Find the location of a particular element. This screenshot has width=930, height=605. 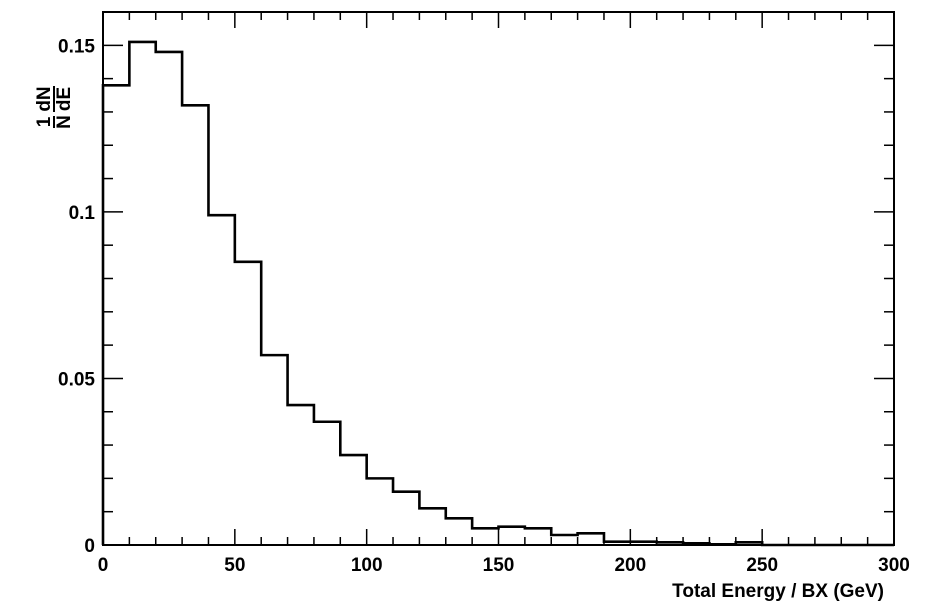

y-title-prefix-denominator: N is located at coordinates (64, 122).